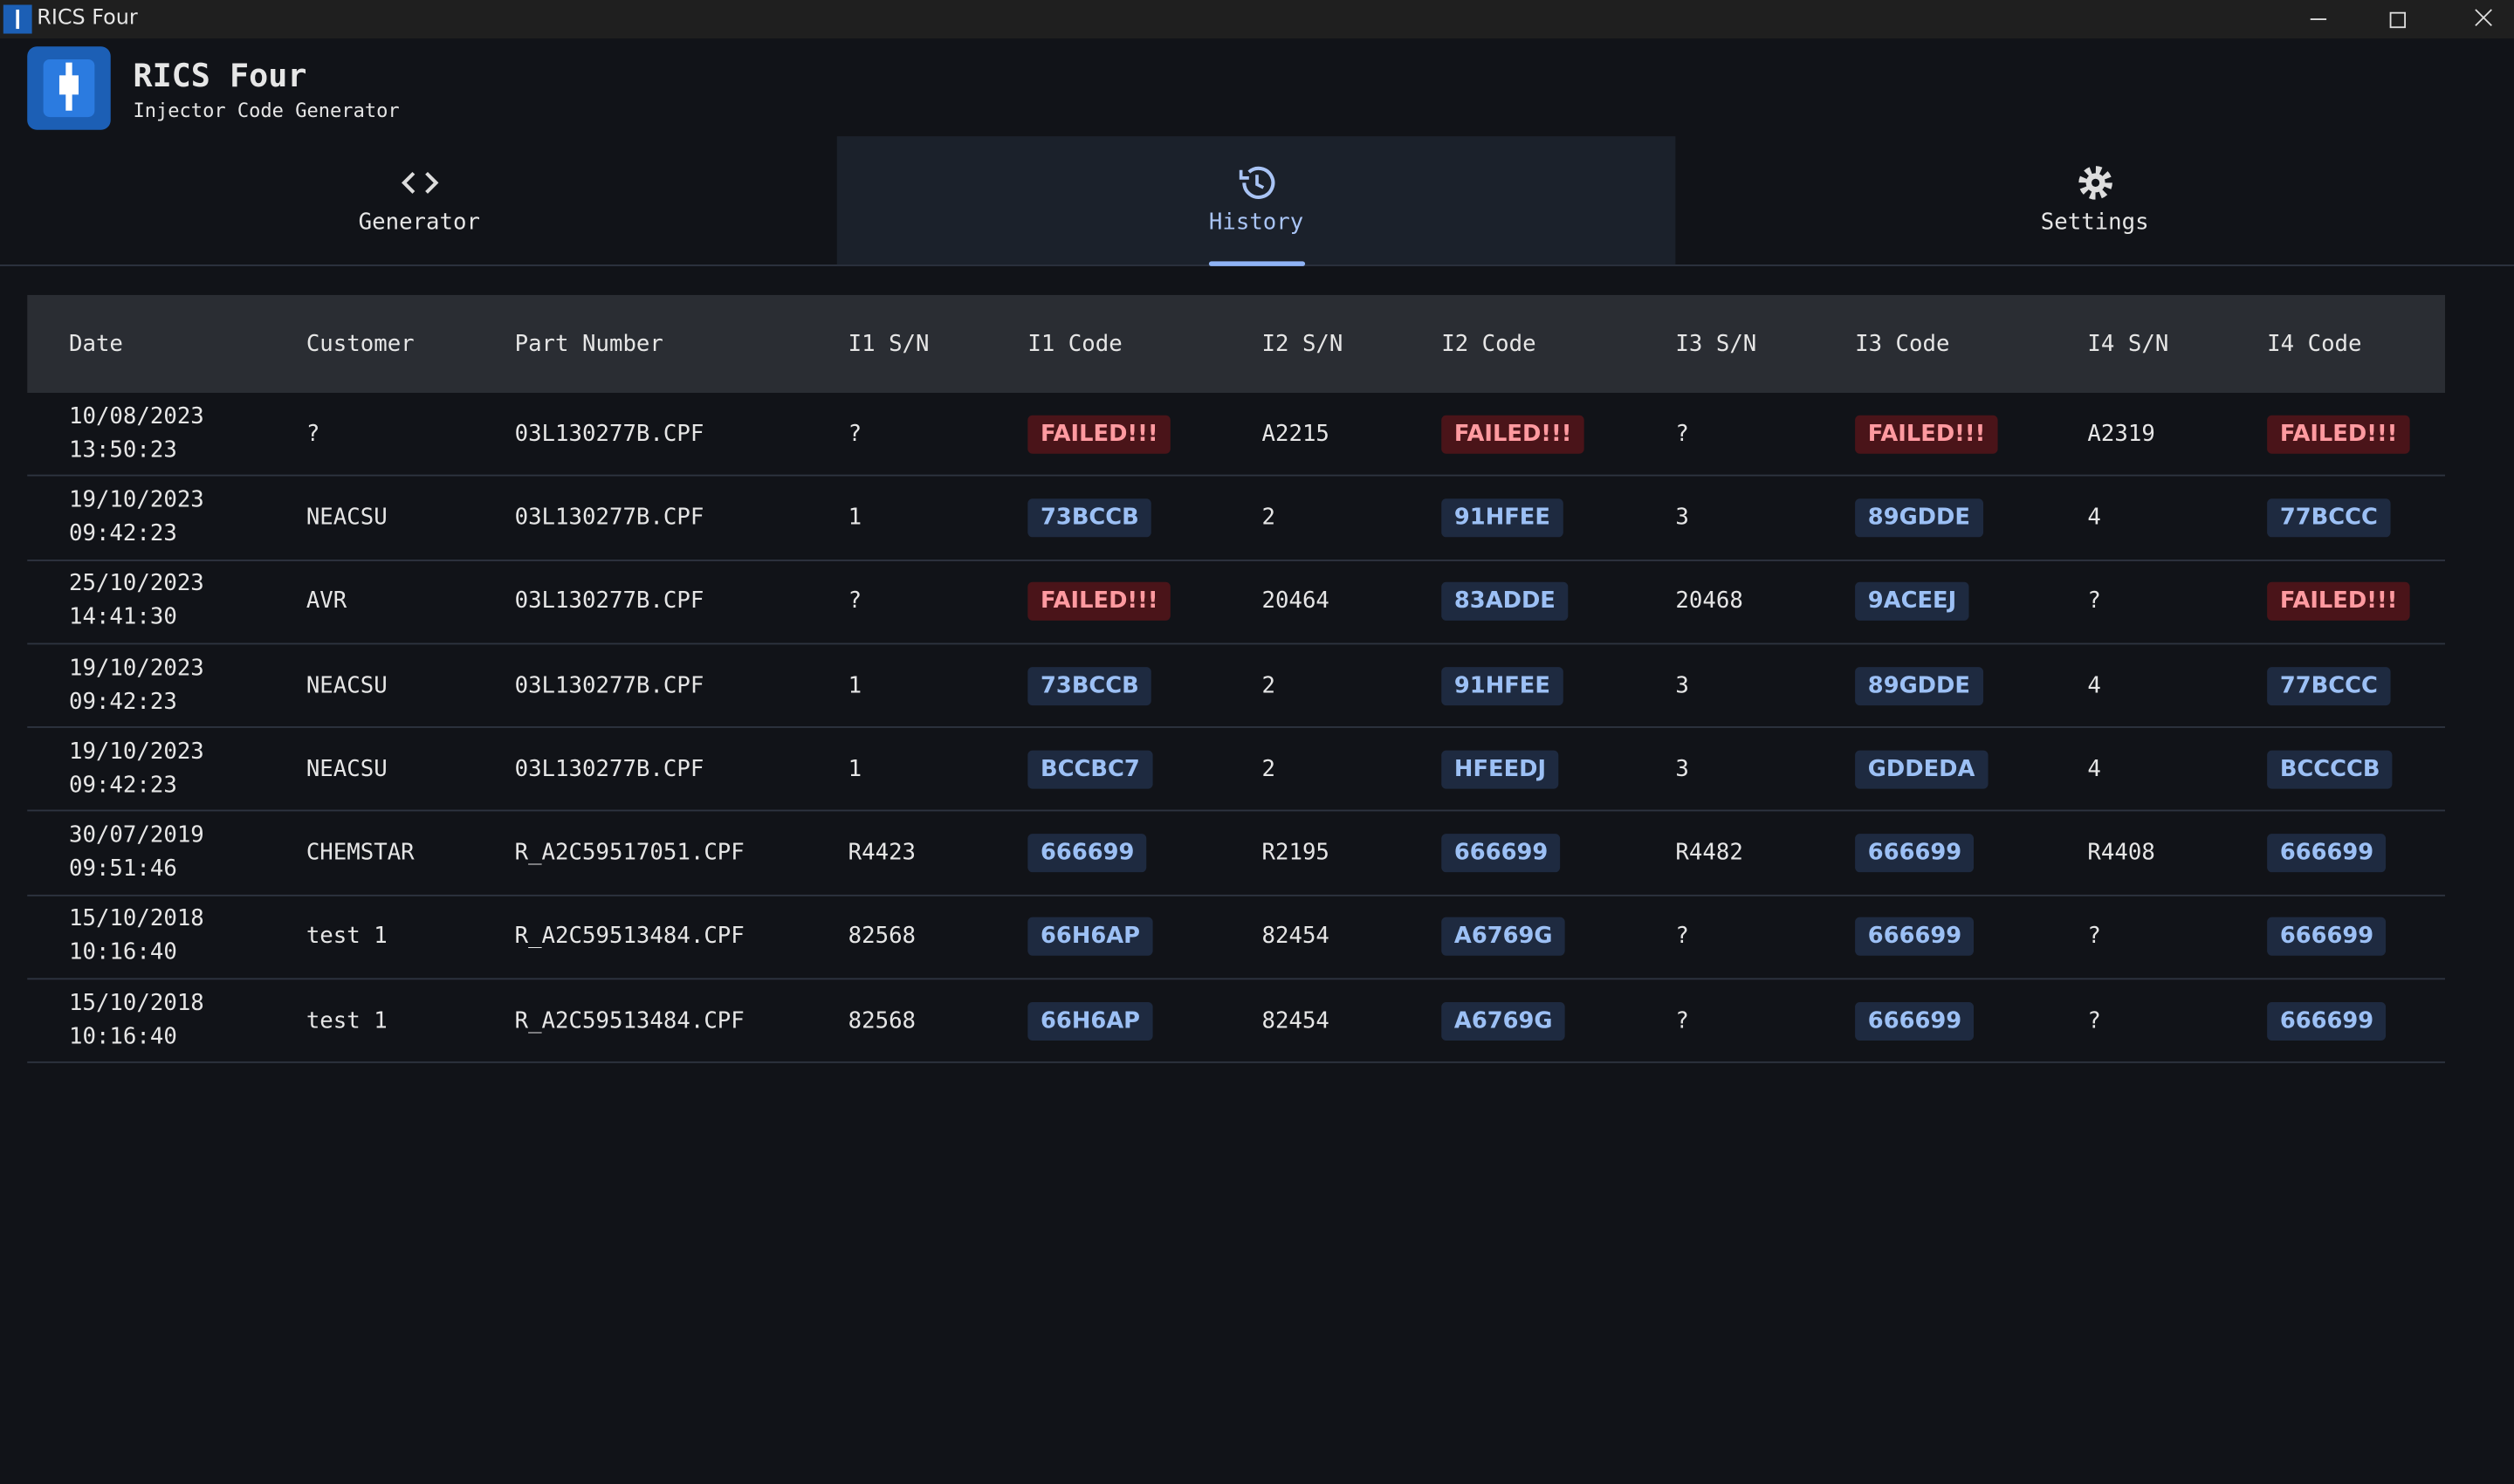 The image size is (2514, 1484). Describe the element at coordinates (1709, 853) in the screenshot. I see `table-cell: R4482` at that location.